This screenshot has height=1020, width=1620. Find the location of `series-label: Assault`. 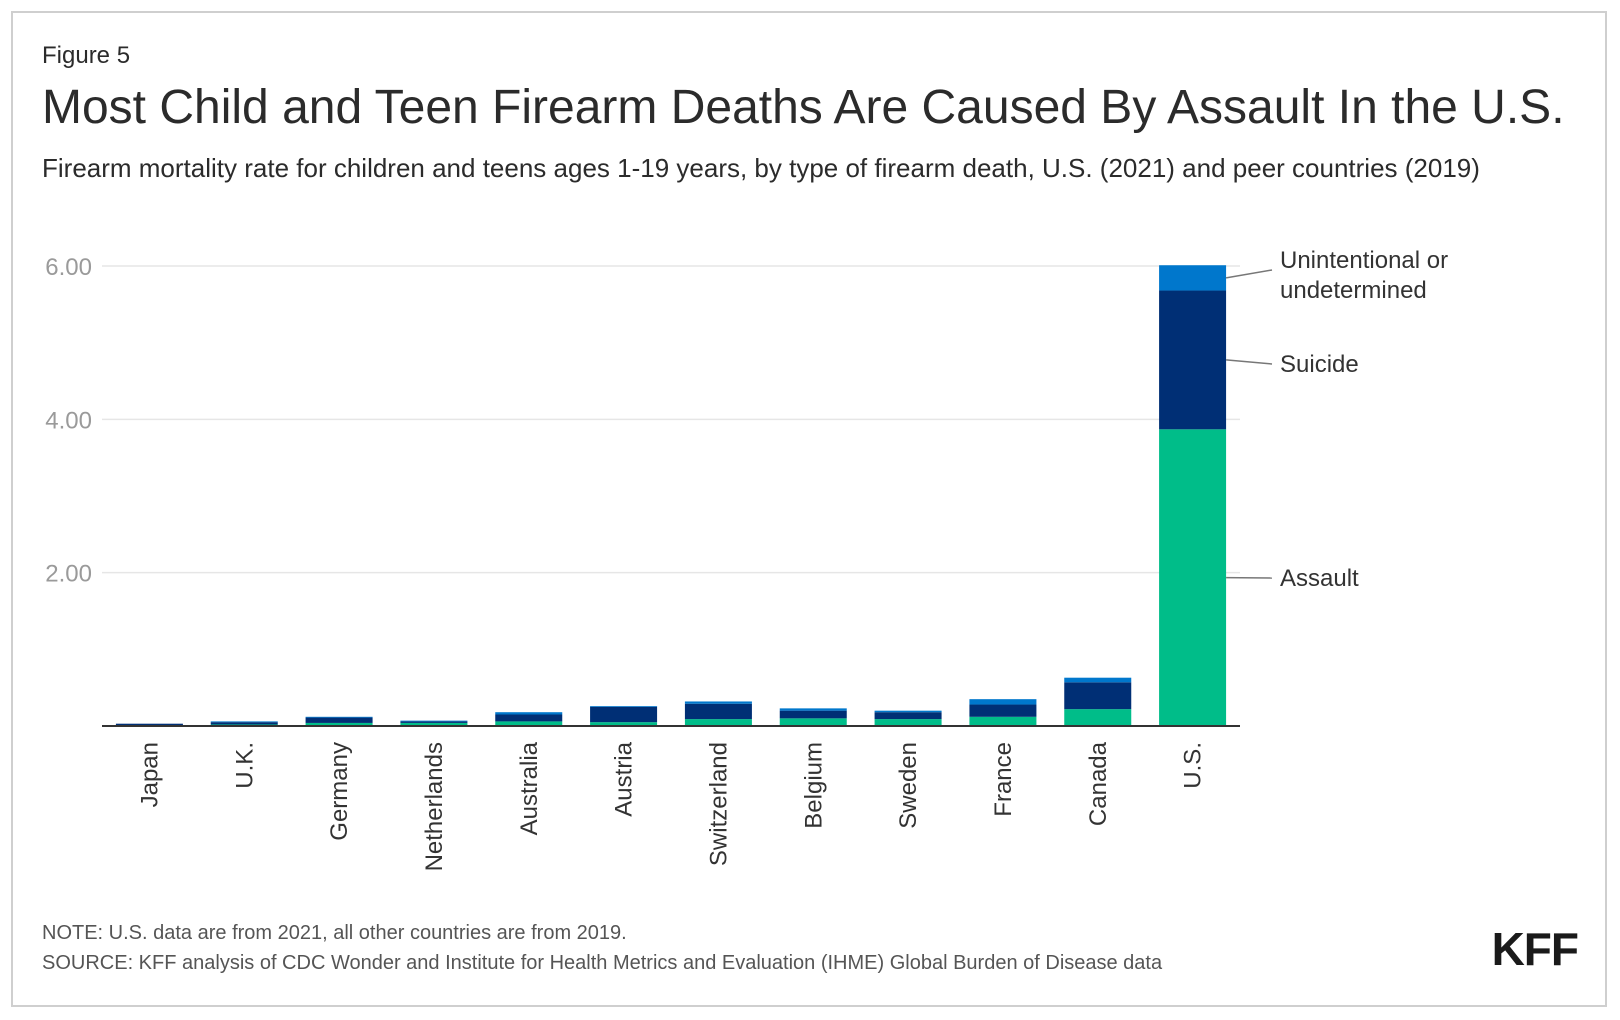

series-label: Assault is located at coordinates (1319, 578).